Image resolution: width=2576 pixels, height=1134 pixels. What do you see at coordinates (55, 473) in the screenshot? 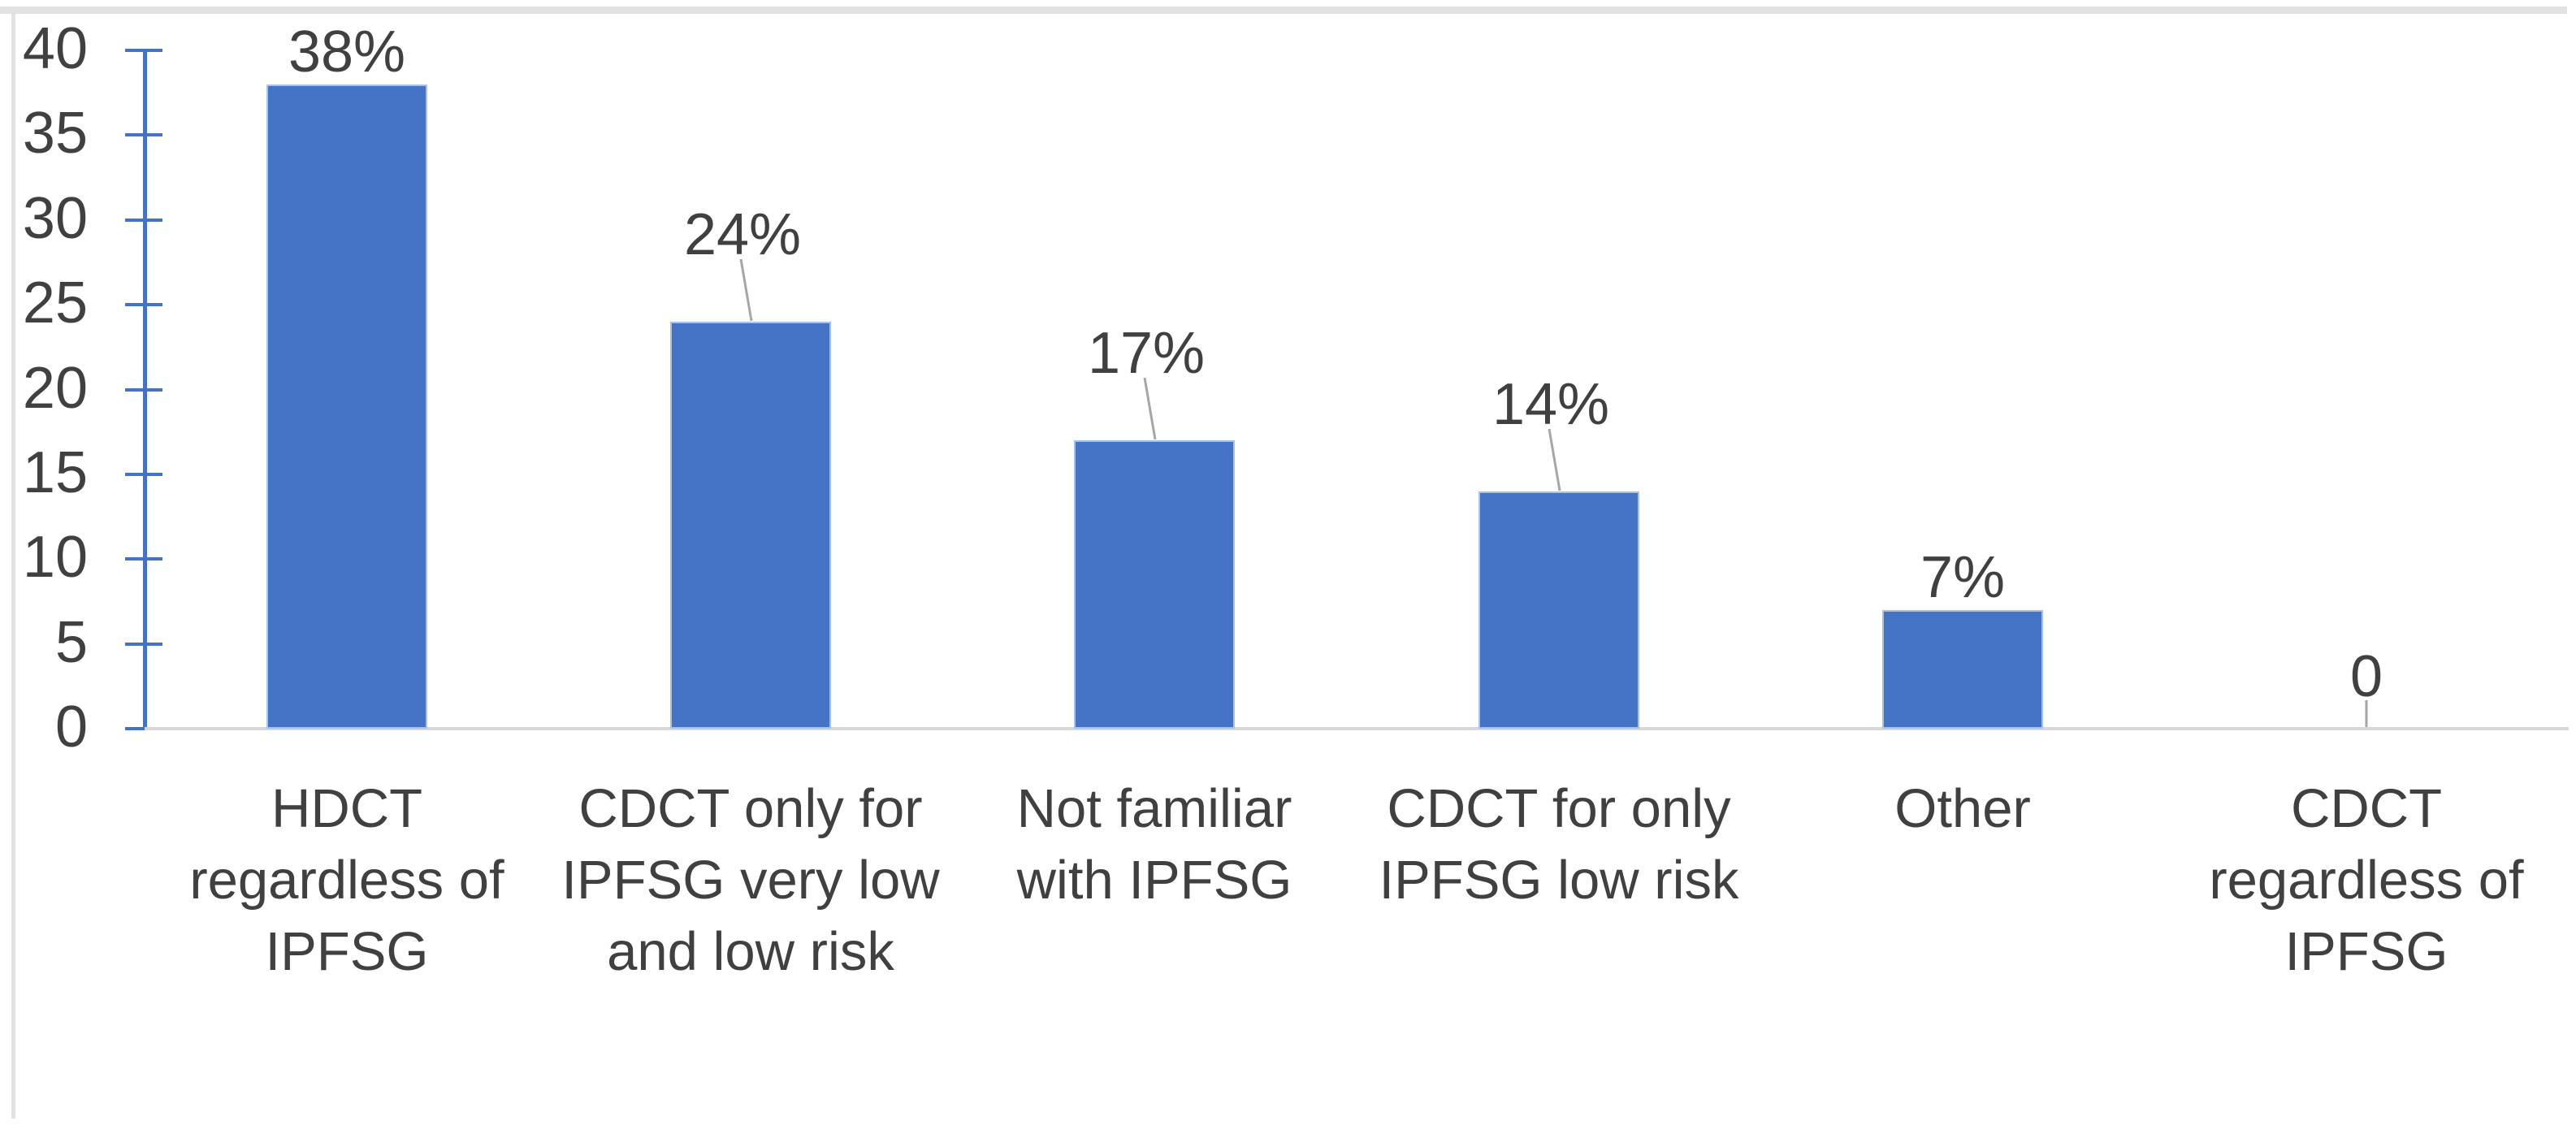
I see `y-axis-tick-label: 15` at bounding box center [55, 473].